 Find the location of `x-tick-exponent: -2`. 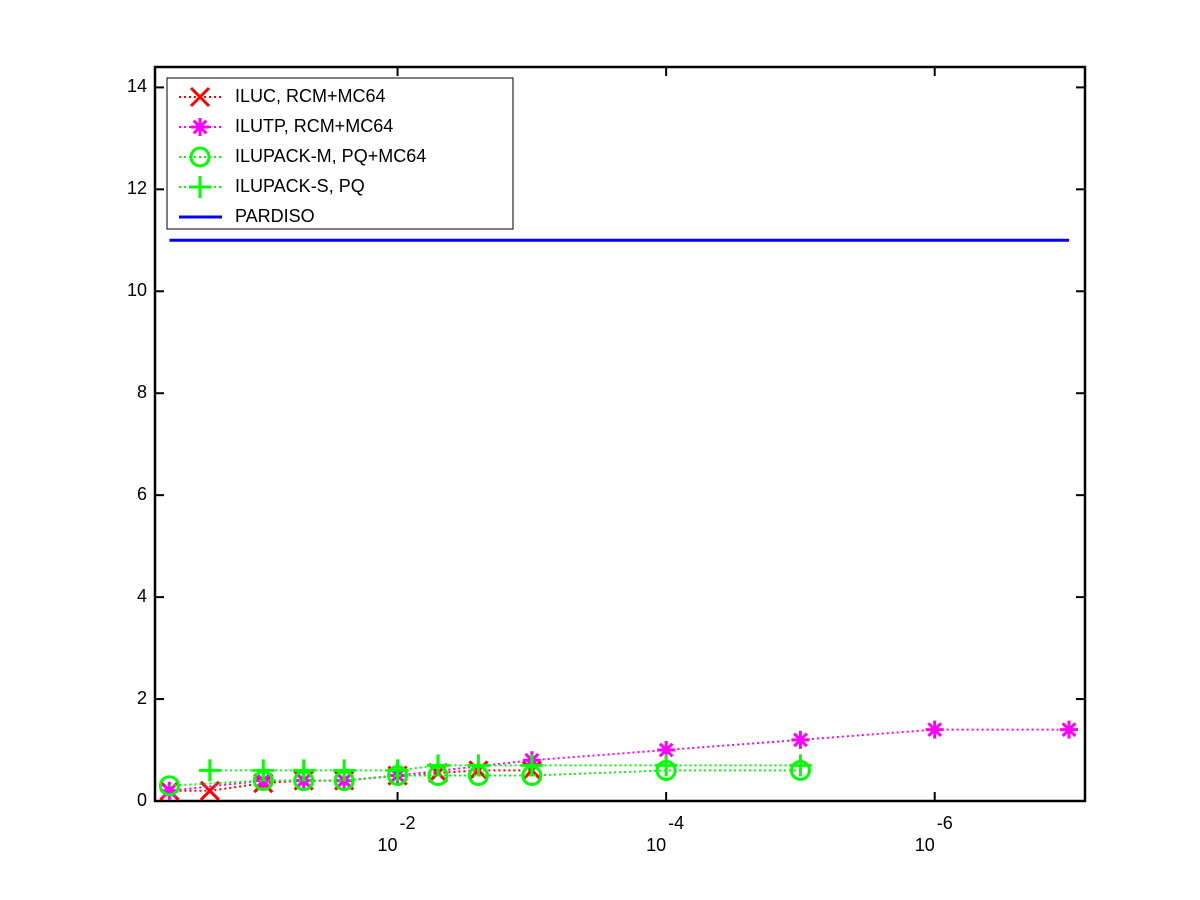

x-tick-exponent: -2 is located at coordinates (408, 823).